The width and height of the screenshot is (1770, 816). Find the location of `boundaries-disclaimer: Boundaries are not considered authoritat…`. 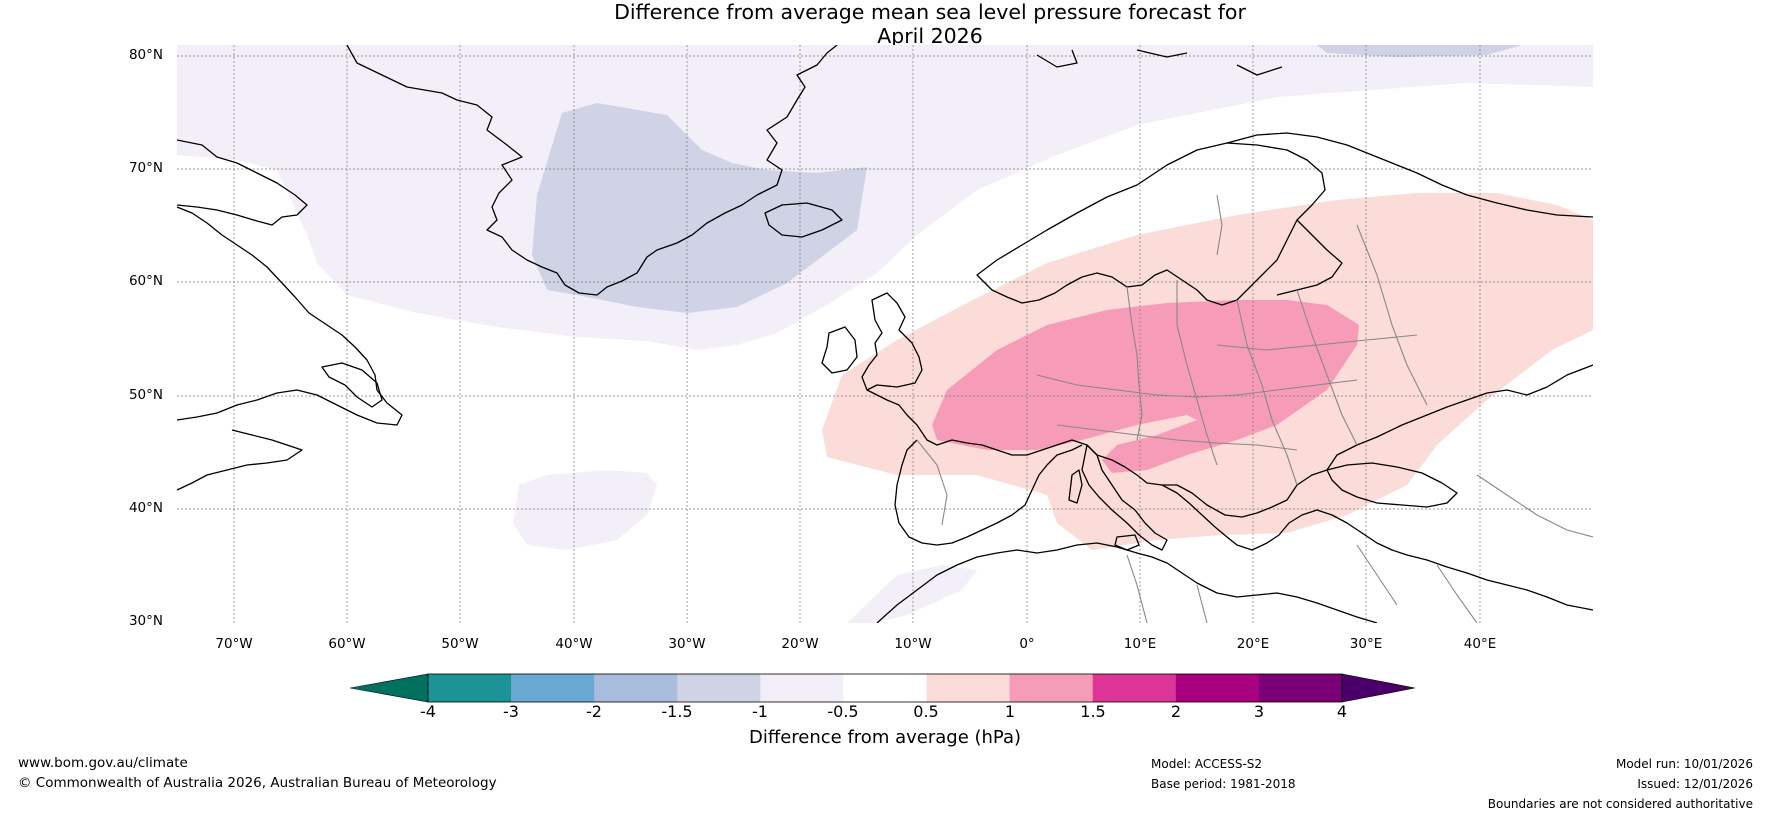

boundaries-disclaimer: Boundaries are not considered authoritat… is located at coordinates (1620, 804).